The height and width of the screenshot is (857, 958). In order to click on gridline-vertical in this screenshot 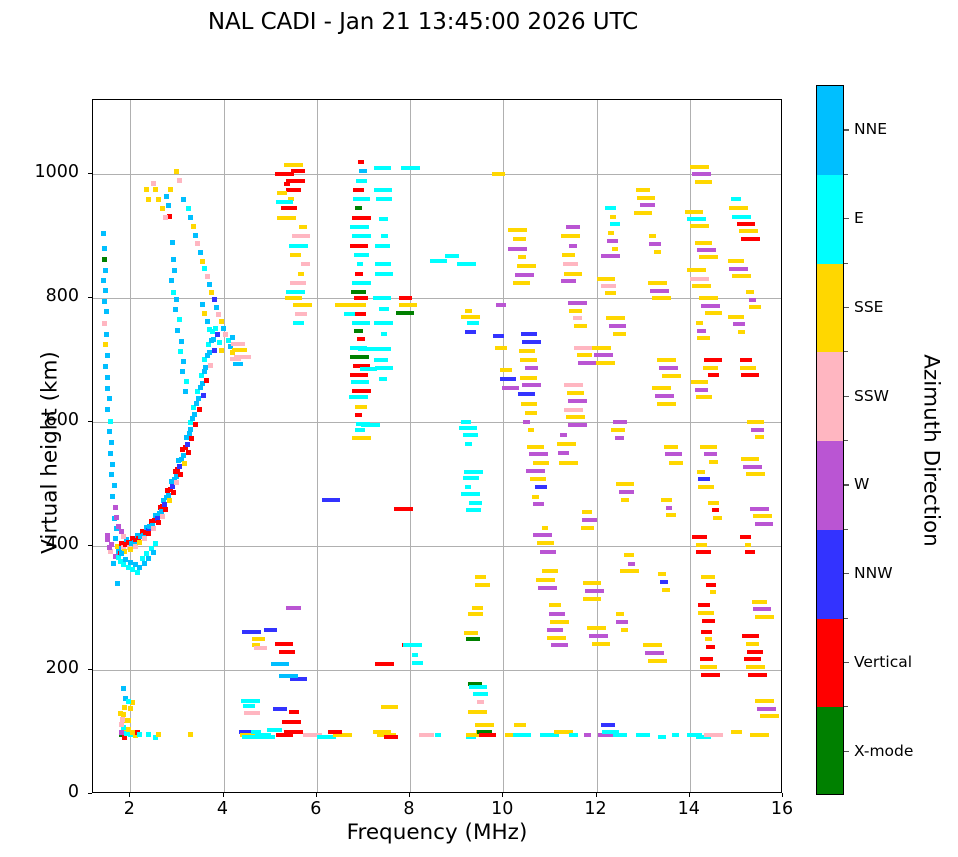, I will do `click(410, 446)`.